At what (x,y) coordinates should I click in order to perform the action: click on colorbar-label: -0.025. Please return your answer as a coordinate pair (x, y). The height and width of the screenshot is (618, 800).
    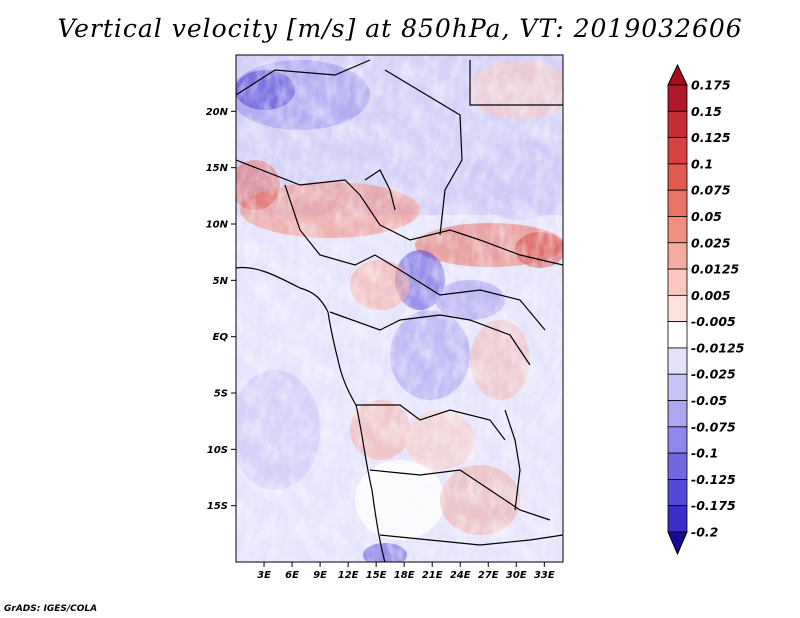
    Looking at the image, I should click on (713, 374).